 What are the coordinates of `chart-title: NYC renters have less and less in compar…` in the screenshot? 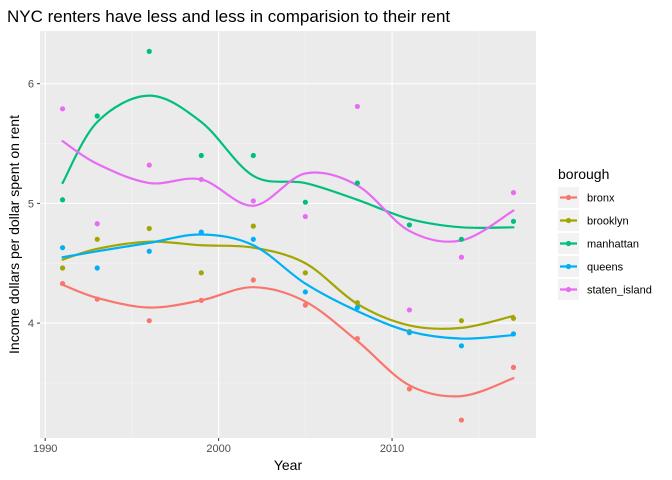 It's located at (228, 16).